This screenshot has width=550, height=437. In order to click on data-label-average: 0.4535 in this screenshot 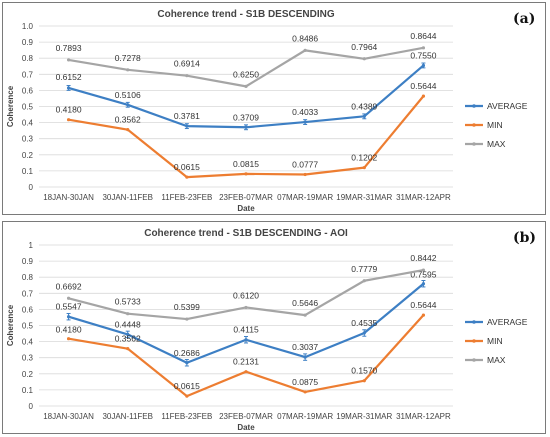, I will do `click(364, 323)`.